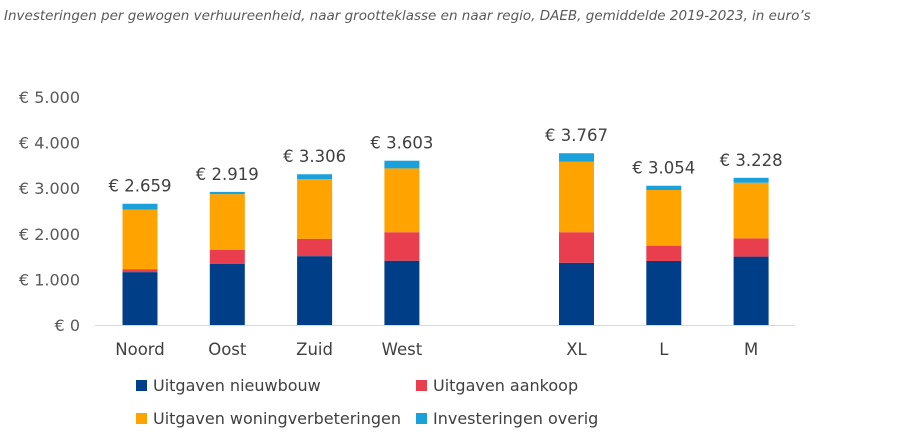  What do you see at coordinates (576, 349) in the screenshot?
I see `x-tick-label: XL` at bounding box center [576, 349].